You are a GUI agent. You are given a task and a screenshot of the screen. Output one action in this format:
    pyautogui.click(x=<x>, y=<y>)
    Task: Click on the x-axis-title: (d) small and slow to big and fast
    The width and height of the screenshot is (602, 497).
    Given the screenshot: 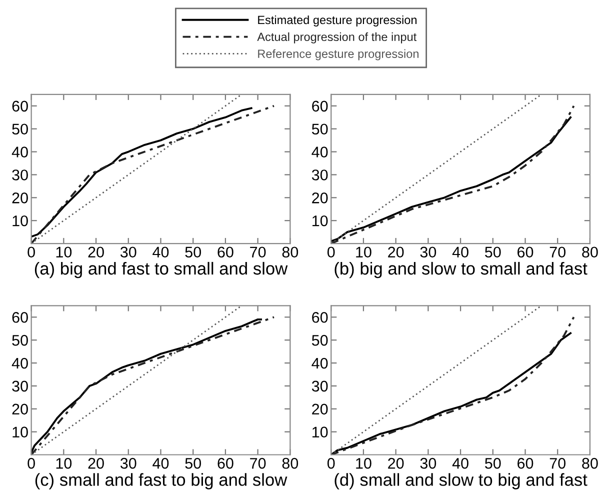 What is the action you would take?
    pyautogui.click(x=461, y=481)
    